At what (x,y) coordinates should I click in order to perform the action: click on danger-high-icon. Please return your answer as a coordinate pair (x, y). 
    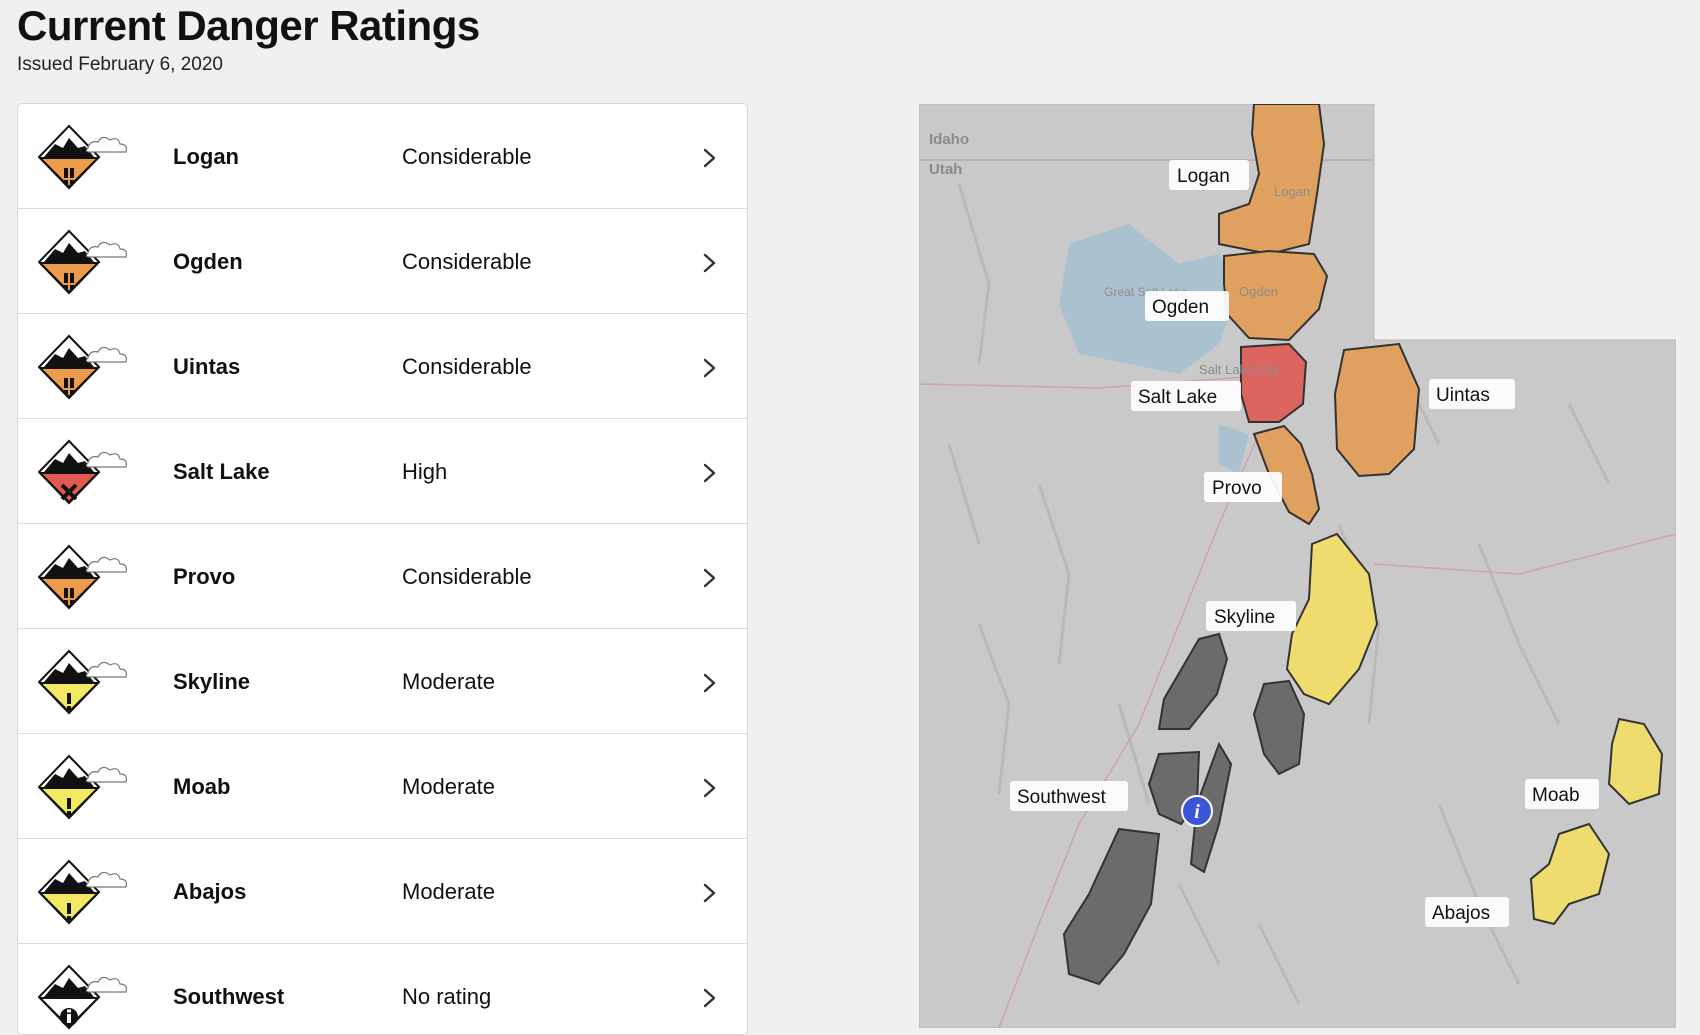
    Looking at the image, I should click on (85, 472).